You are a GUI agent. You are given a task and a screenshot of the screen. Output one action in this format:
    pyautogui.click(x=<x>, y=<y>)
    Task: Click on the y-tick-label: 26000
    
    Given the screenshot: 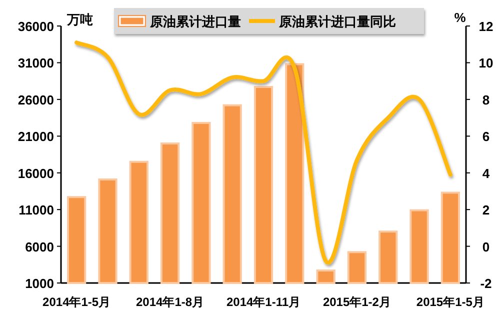 What is the action you would take?
    pyautogui.click(x=36, y=100)
    